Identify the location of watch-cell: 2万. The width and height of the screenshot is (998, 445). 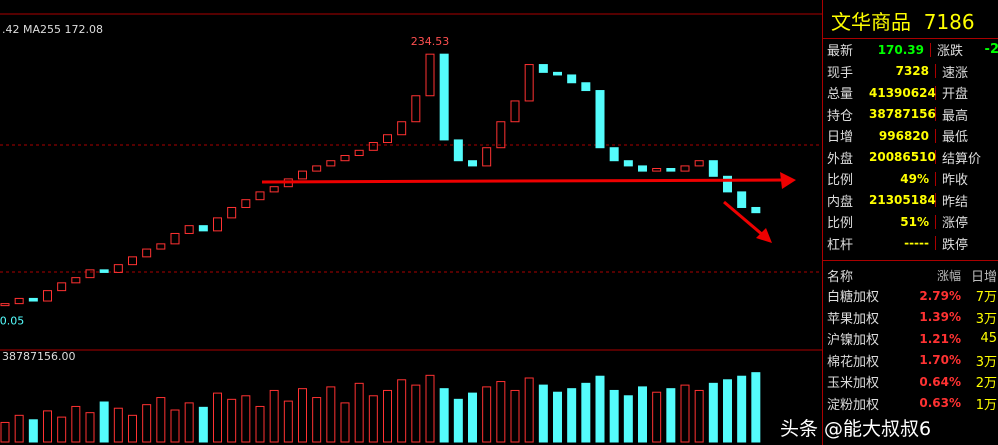
(986, 384).